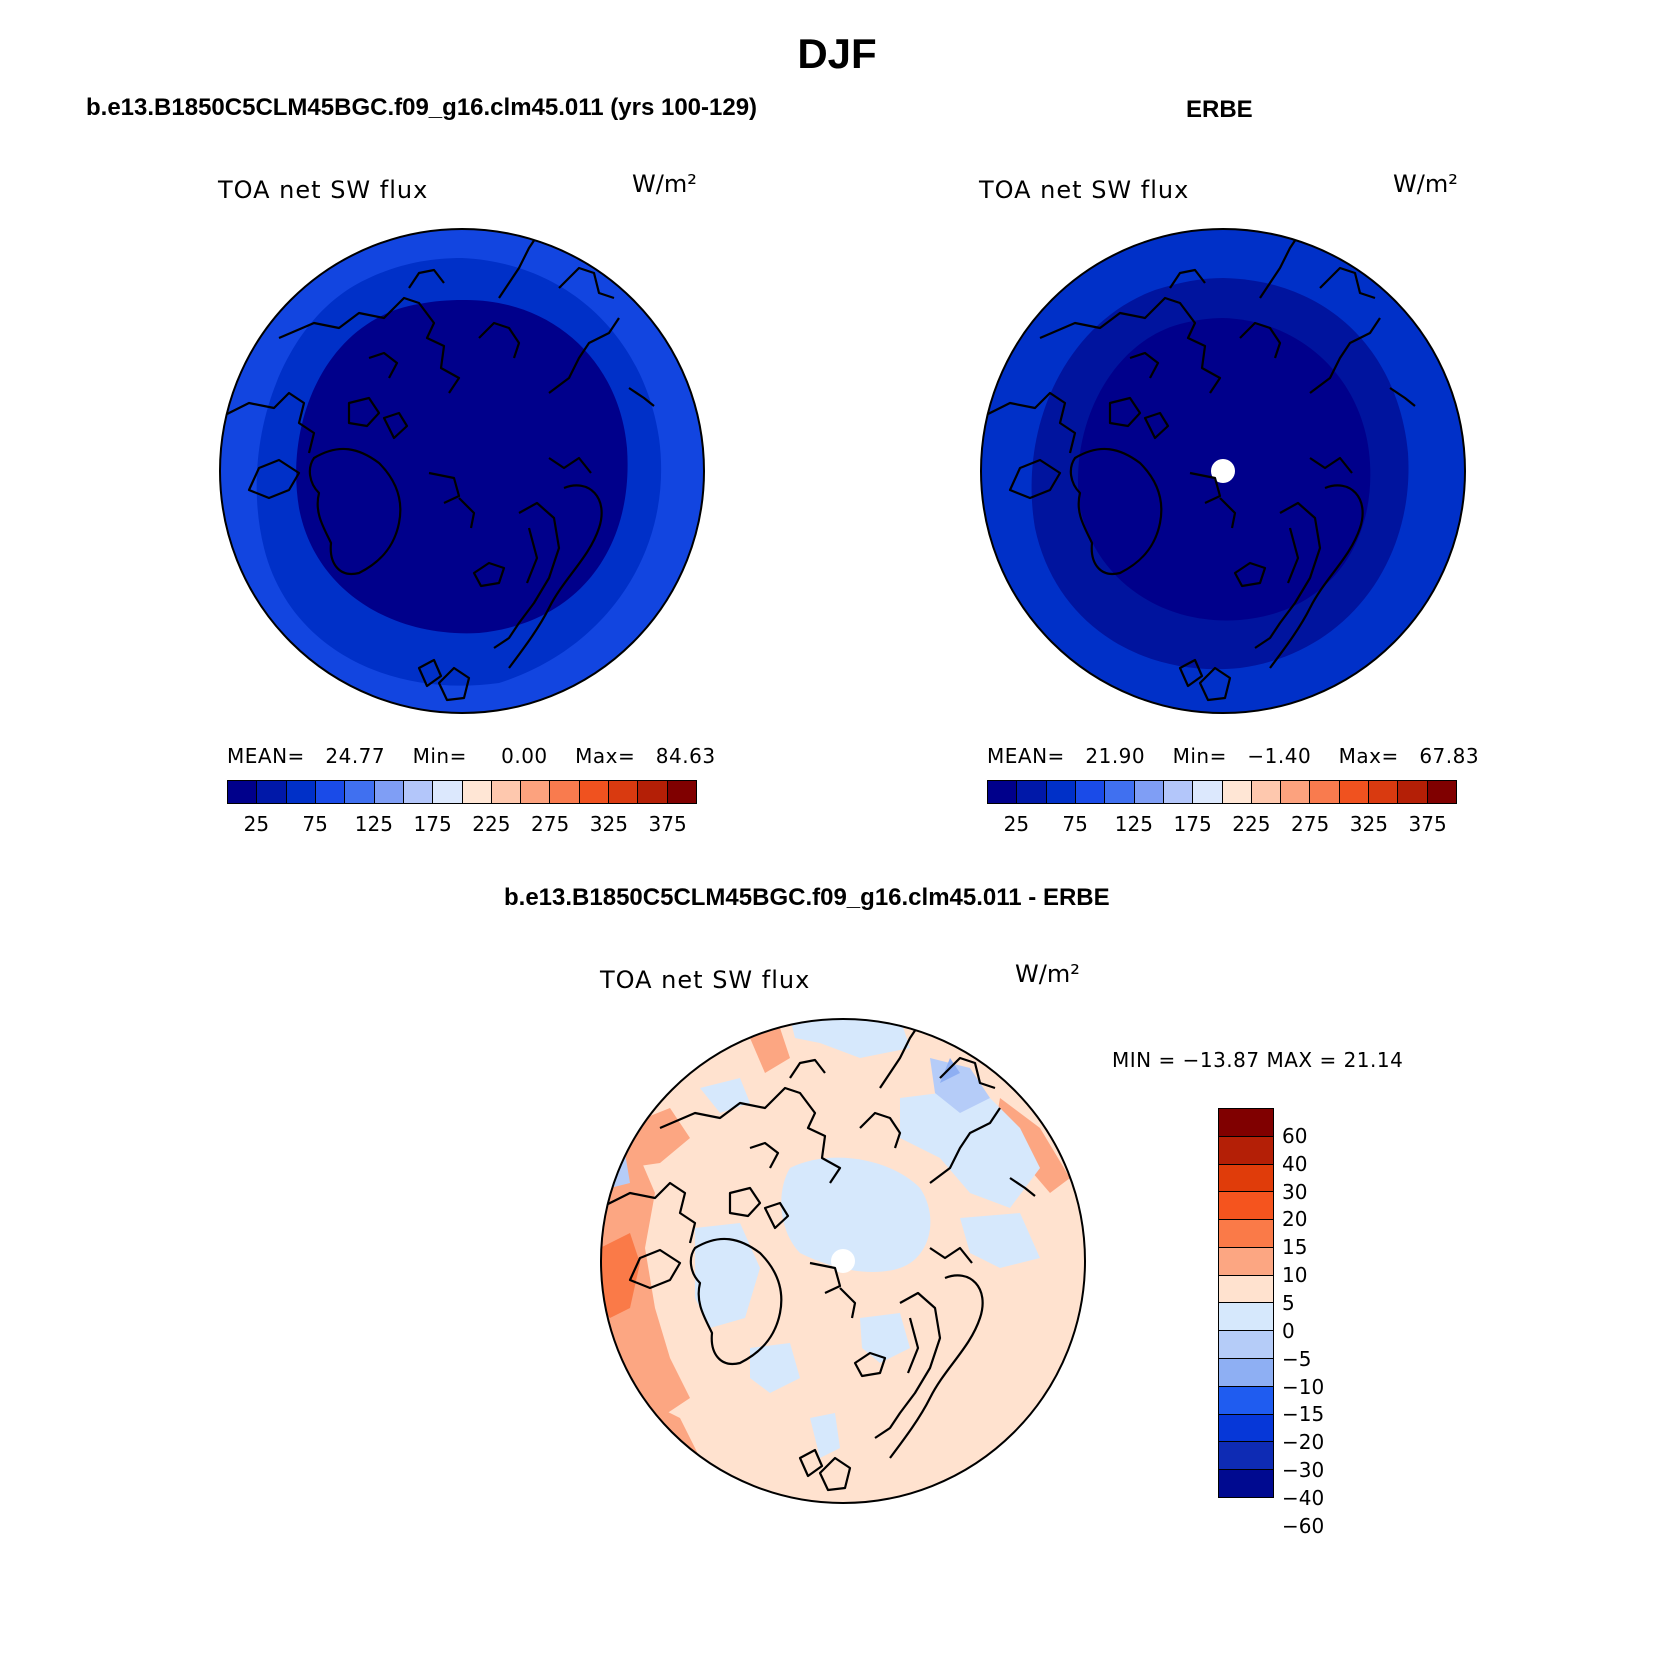 Image resolution: width=1674 pixels, height=1677 pixels. Describe the element at coordinates (837, 53) in the screenshot. I see `figure-title: DJF` at that location.